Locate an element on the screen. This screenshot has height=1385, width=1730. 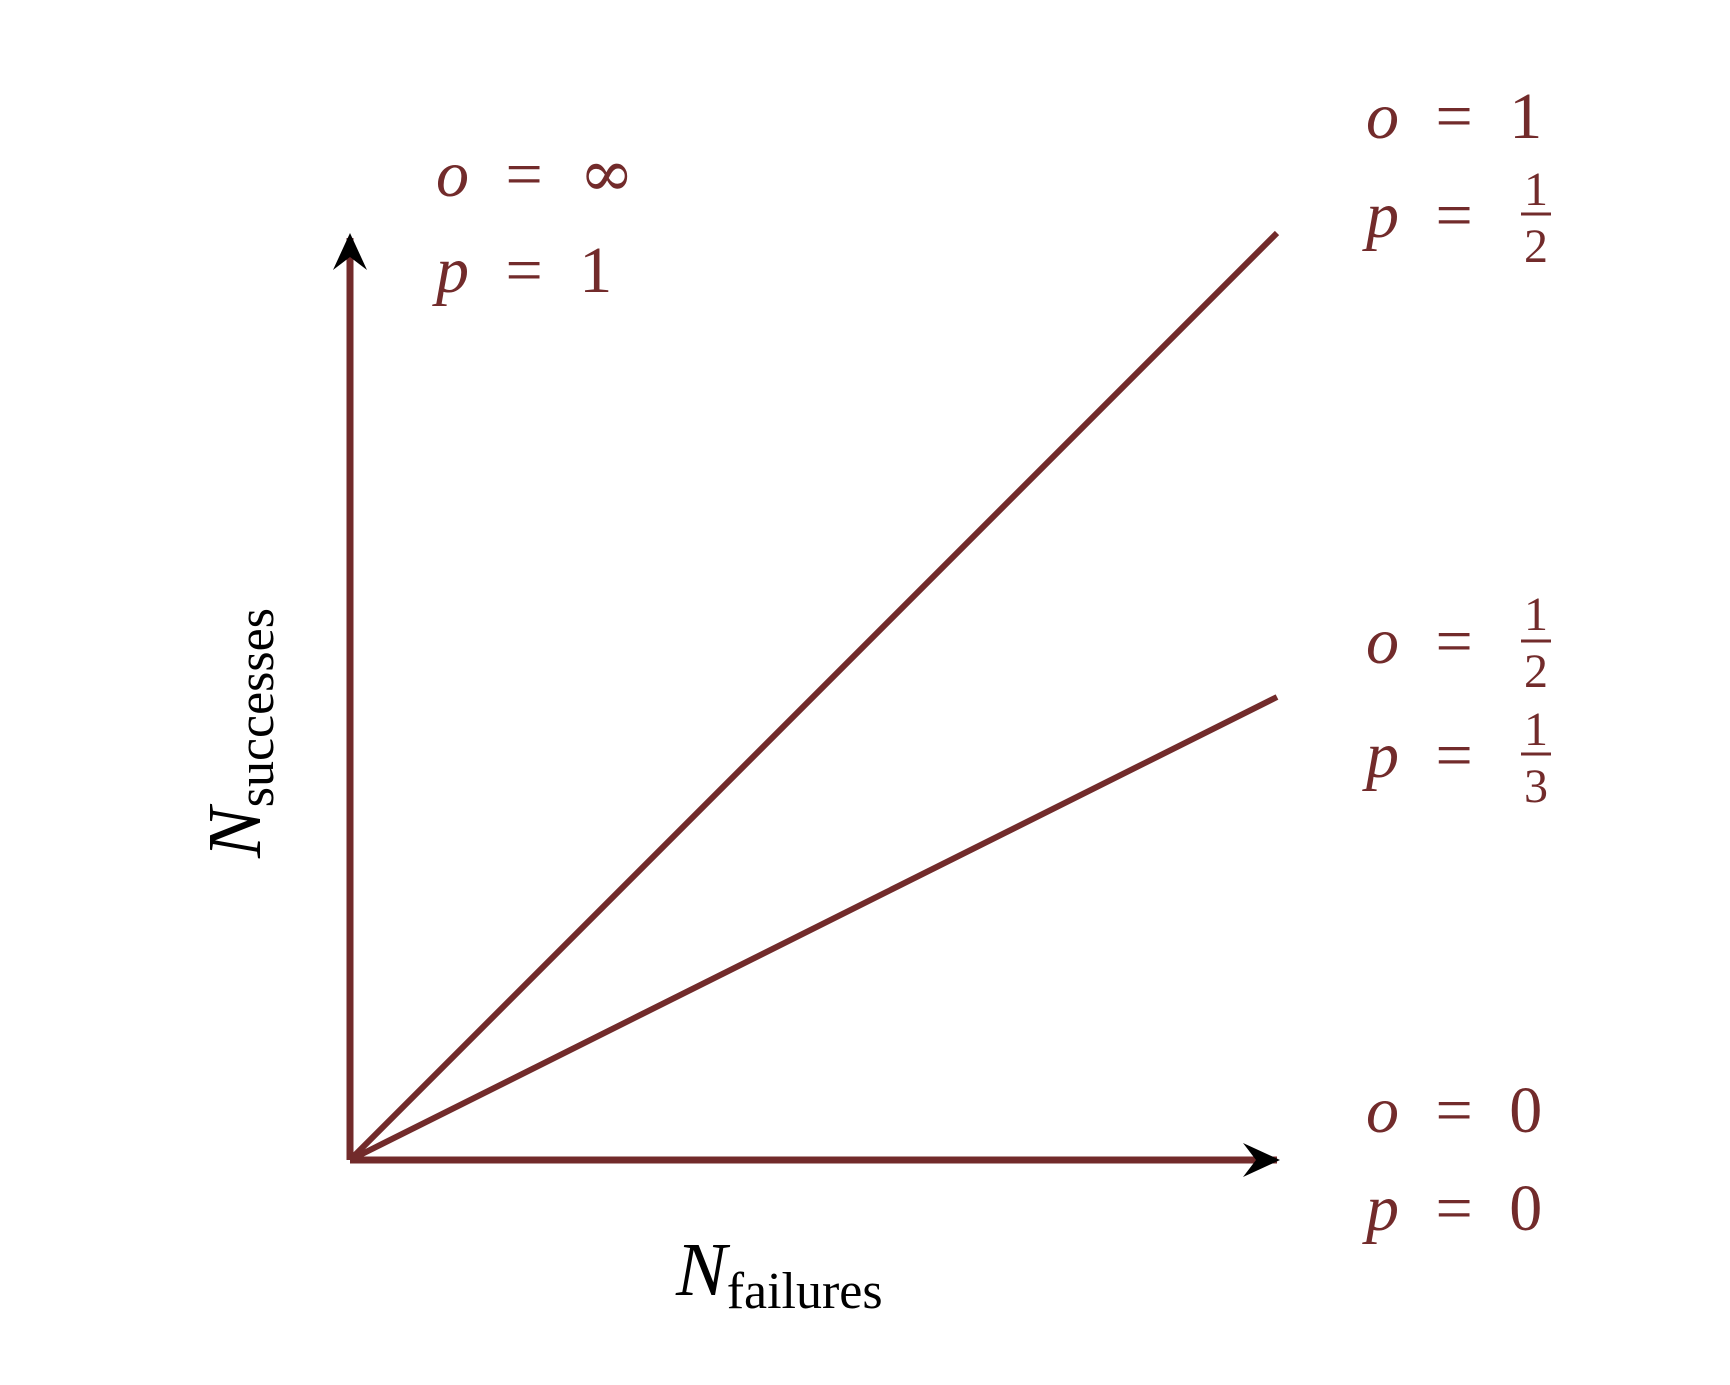
prob-value: 0 is located at coordinates (1525, 1208).